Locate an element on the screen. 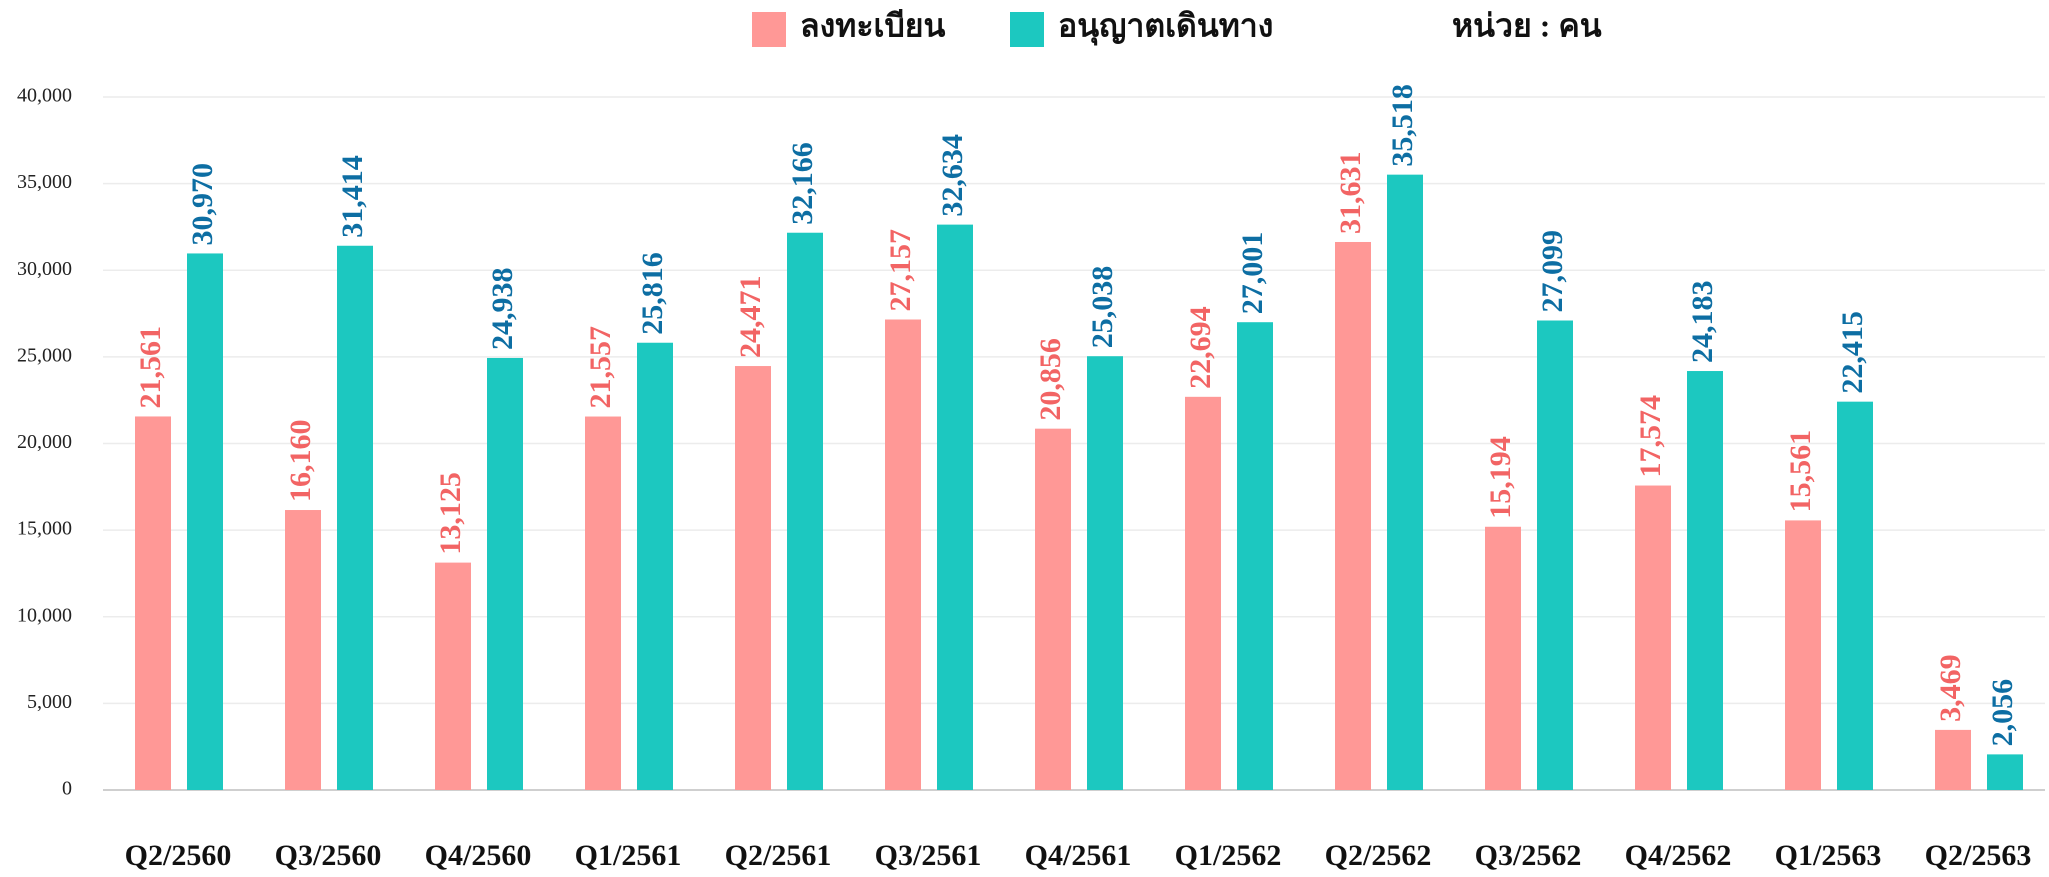 The image size is (2049, 877). value-label: 21,561 is located at coordinates (150, 367).